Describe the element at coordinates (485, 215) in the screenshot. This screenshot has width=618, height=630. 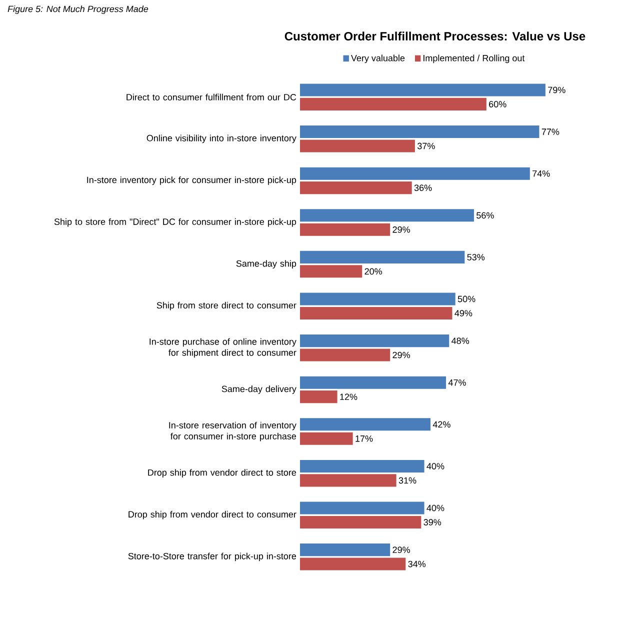
I see `data-label: 56%` at that location.